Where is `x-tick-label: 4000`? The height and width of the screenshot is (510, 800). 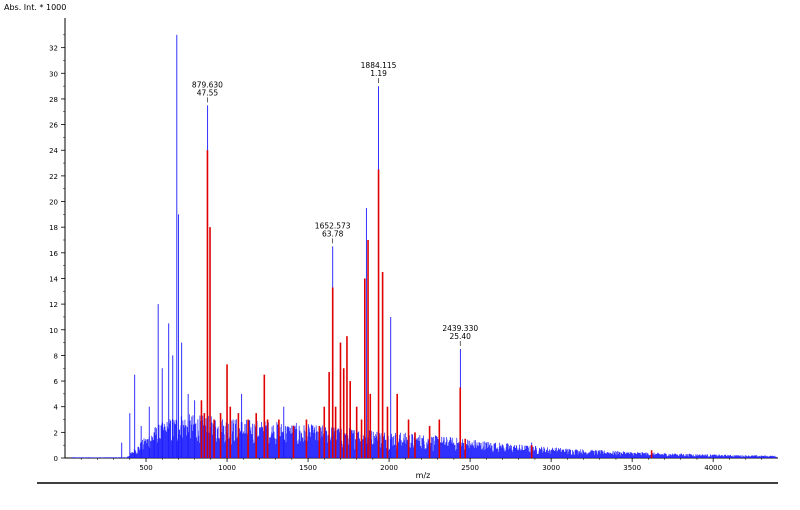 x-tick-label: 4000 is located at coordinates (713, 468).